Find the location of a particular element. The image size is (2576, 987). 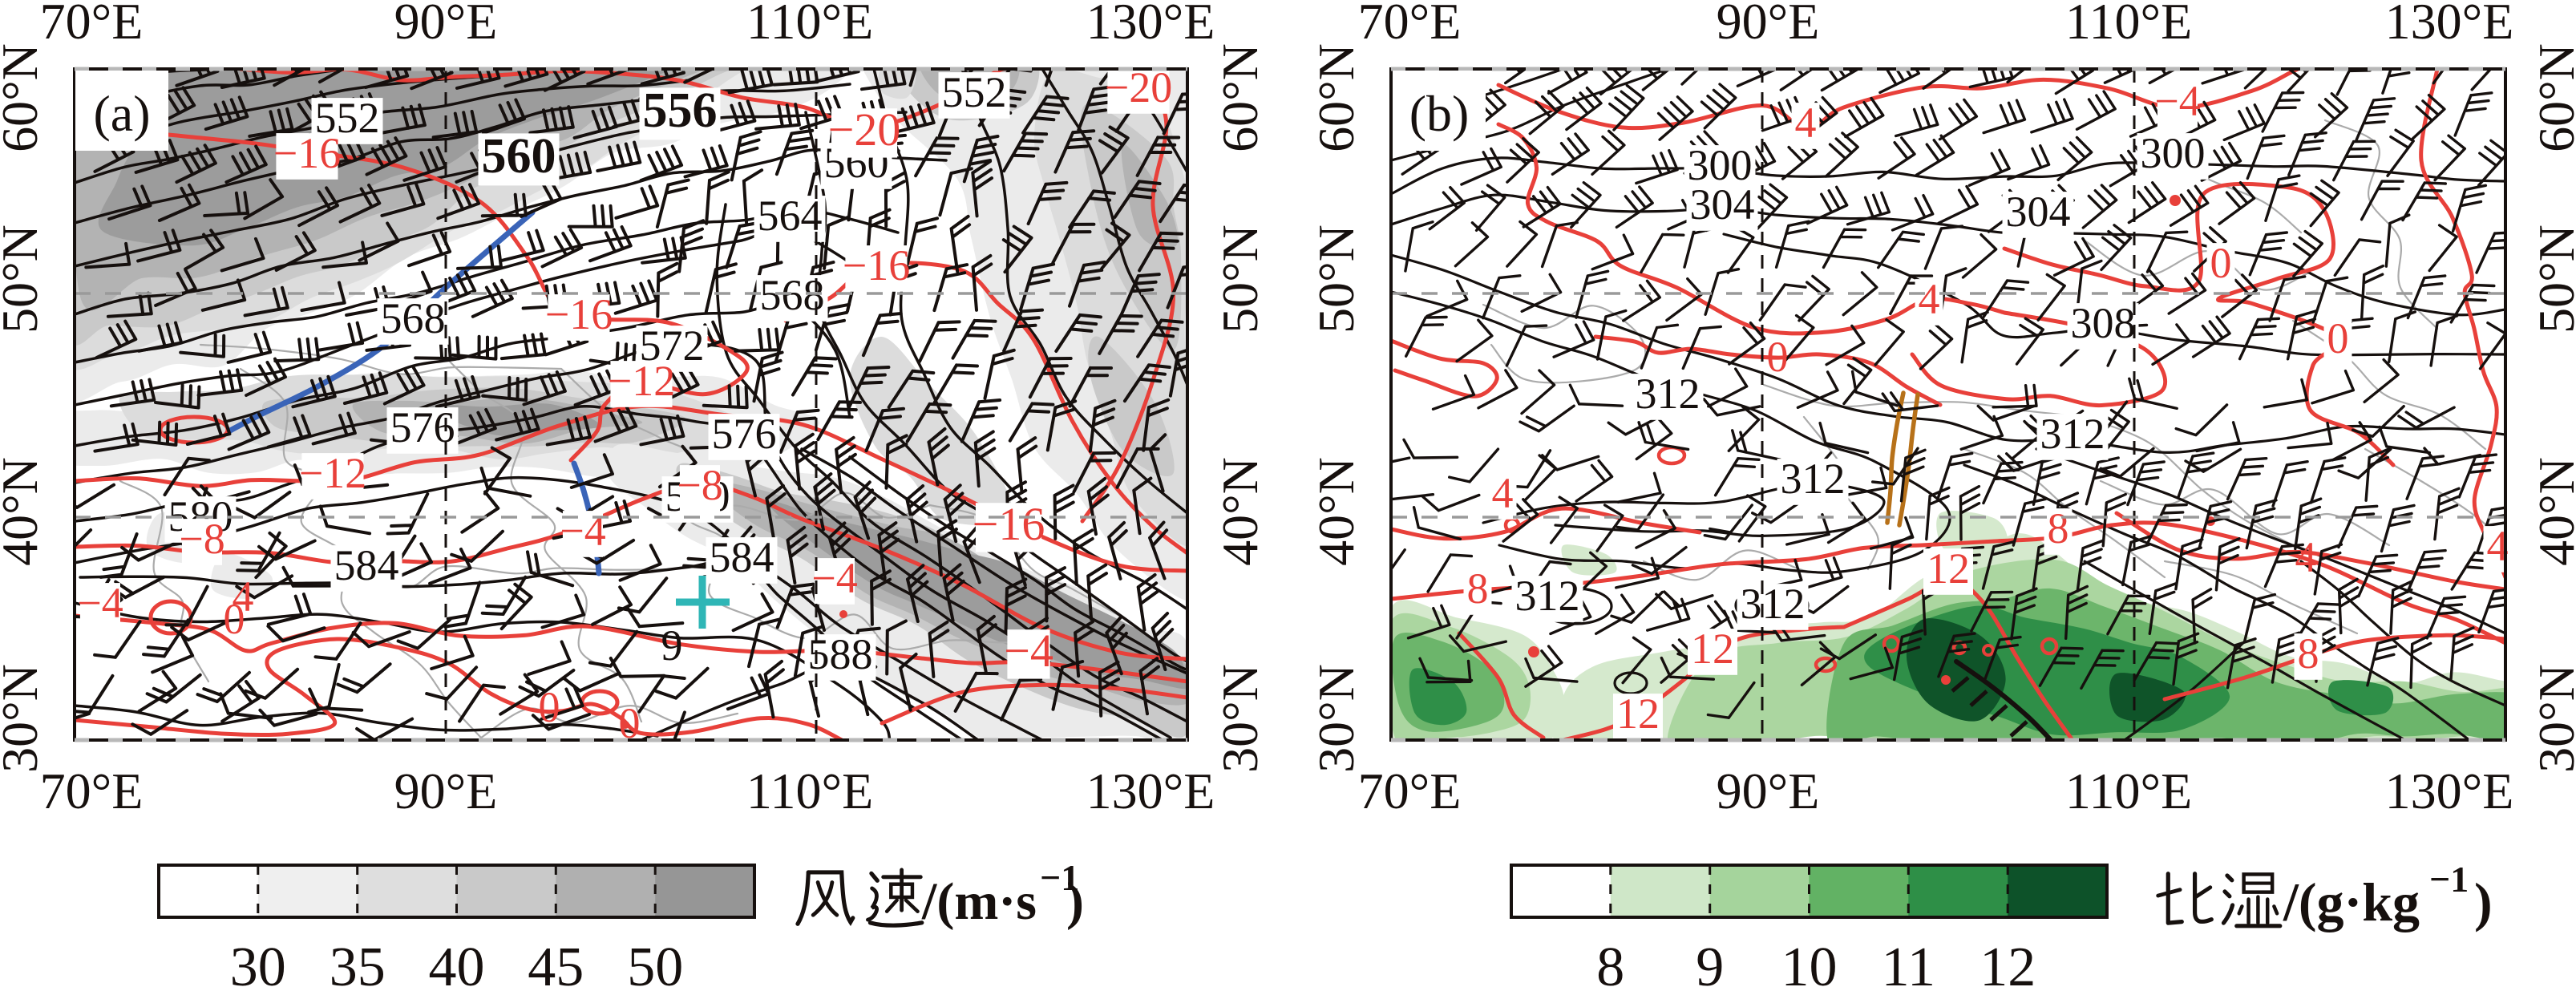

svg-text: 560 is located at coordinates (519, 156).